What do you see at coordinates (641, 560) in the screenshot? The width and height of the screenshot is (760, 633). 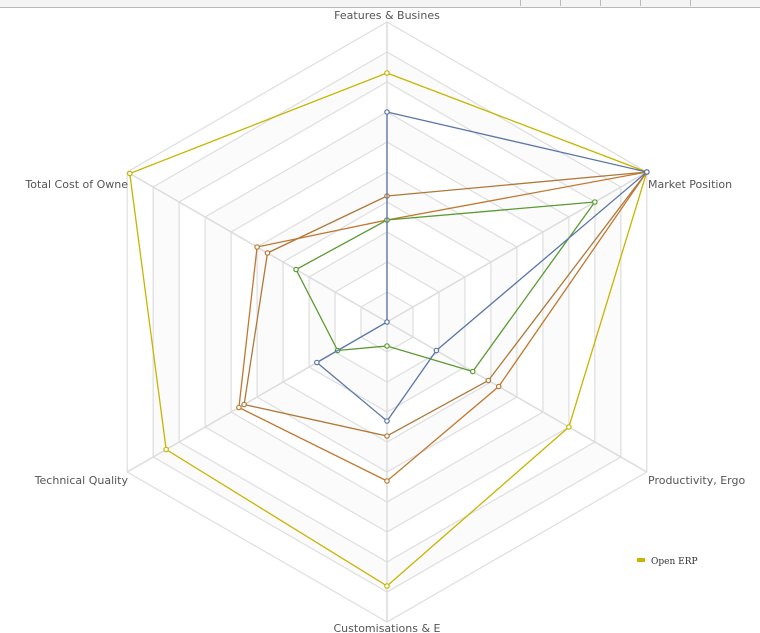 I see `legend-swatch` at bounding box center [641, 560].